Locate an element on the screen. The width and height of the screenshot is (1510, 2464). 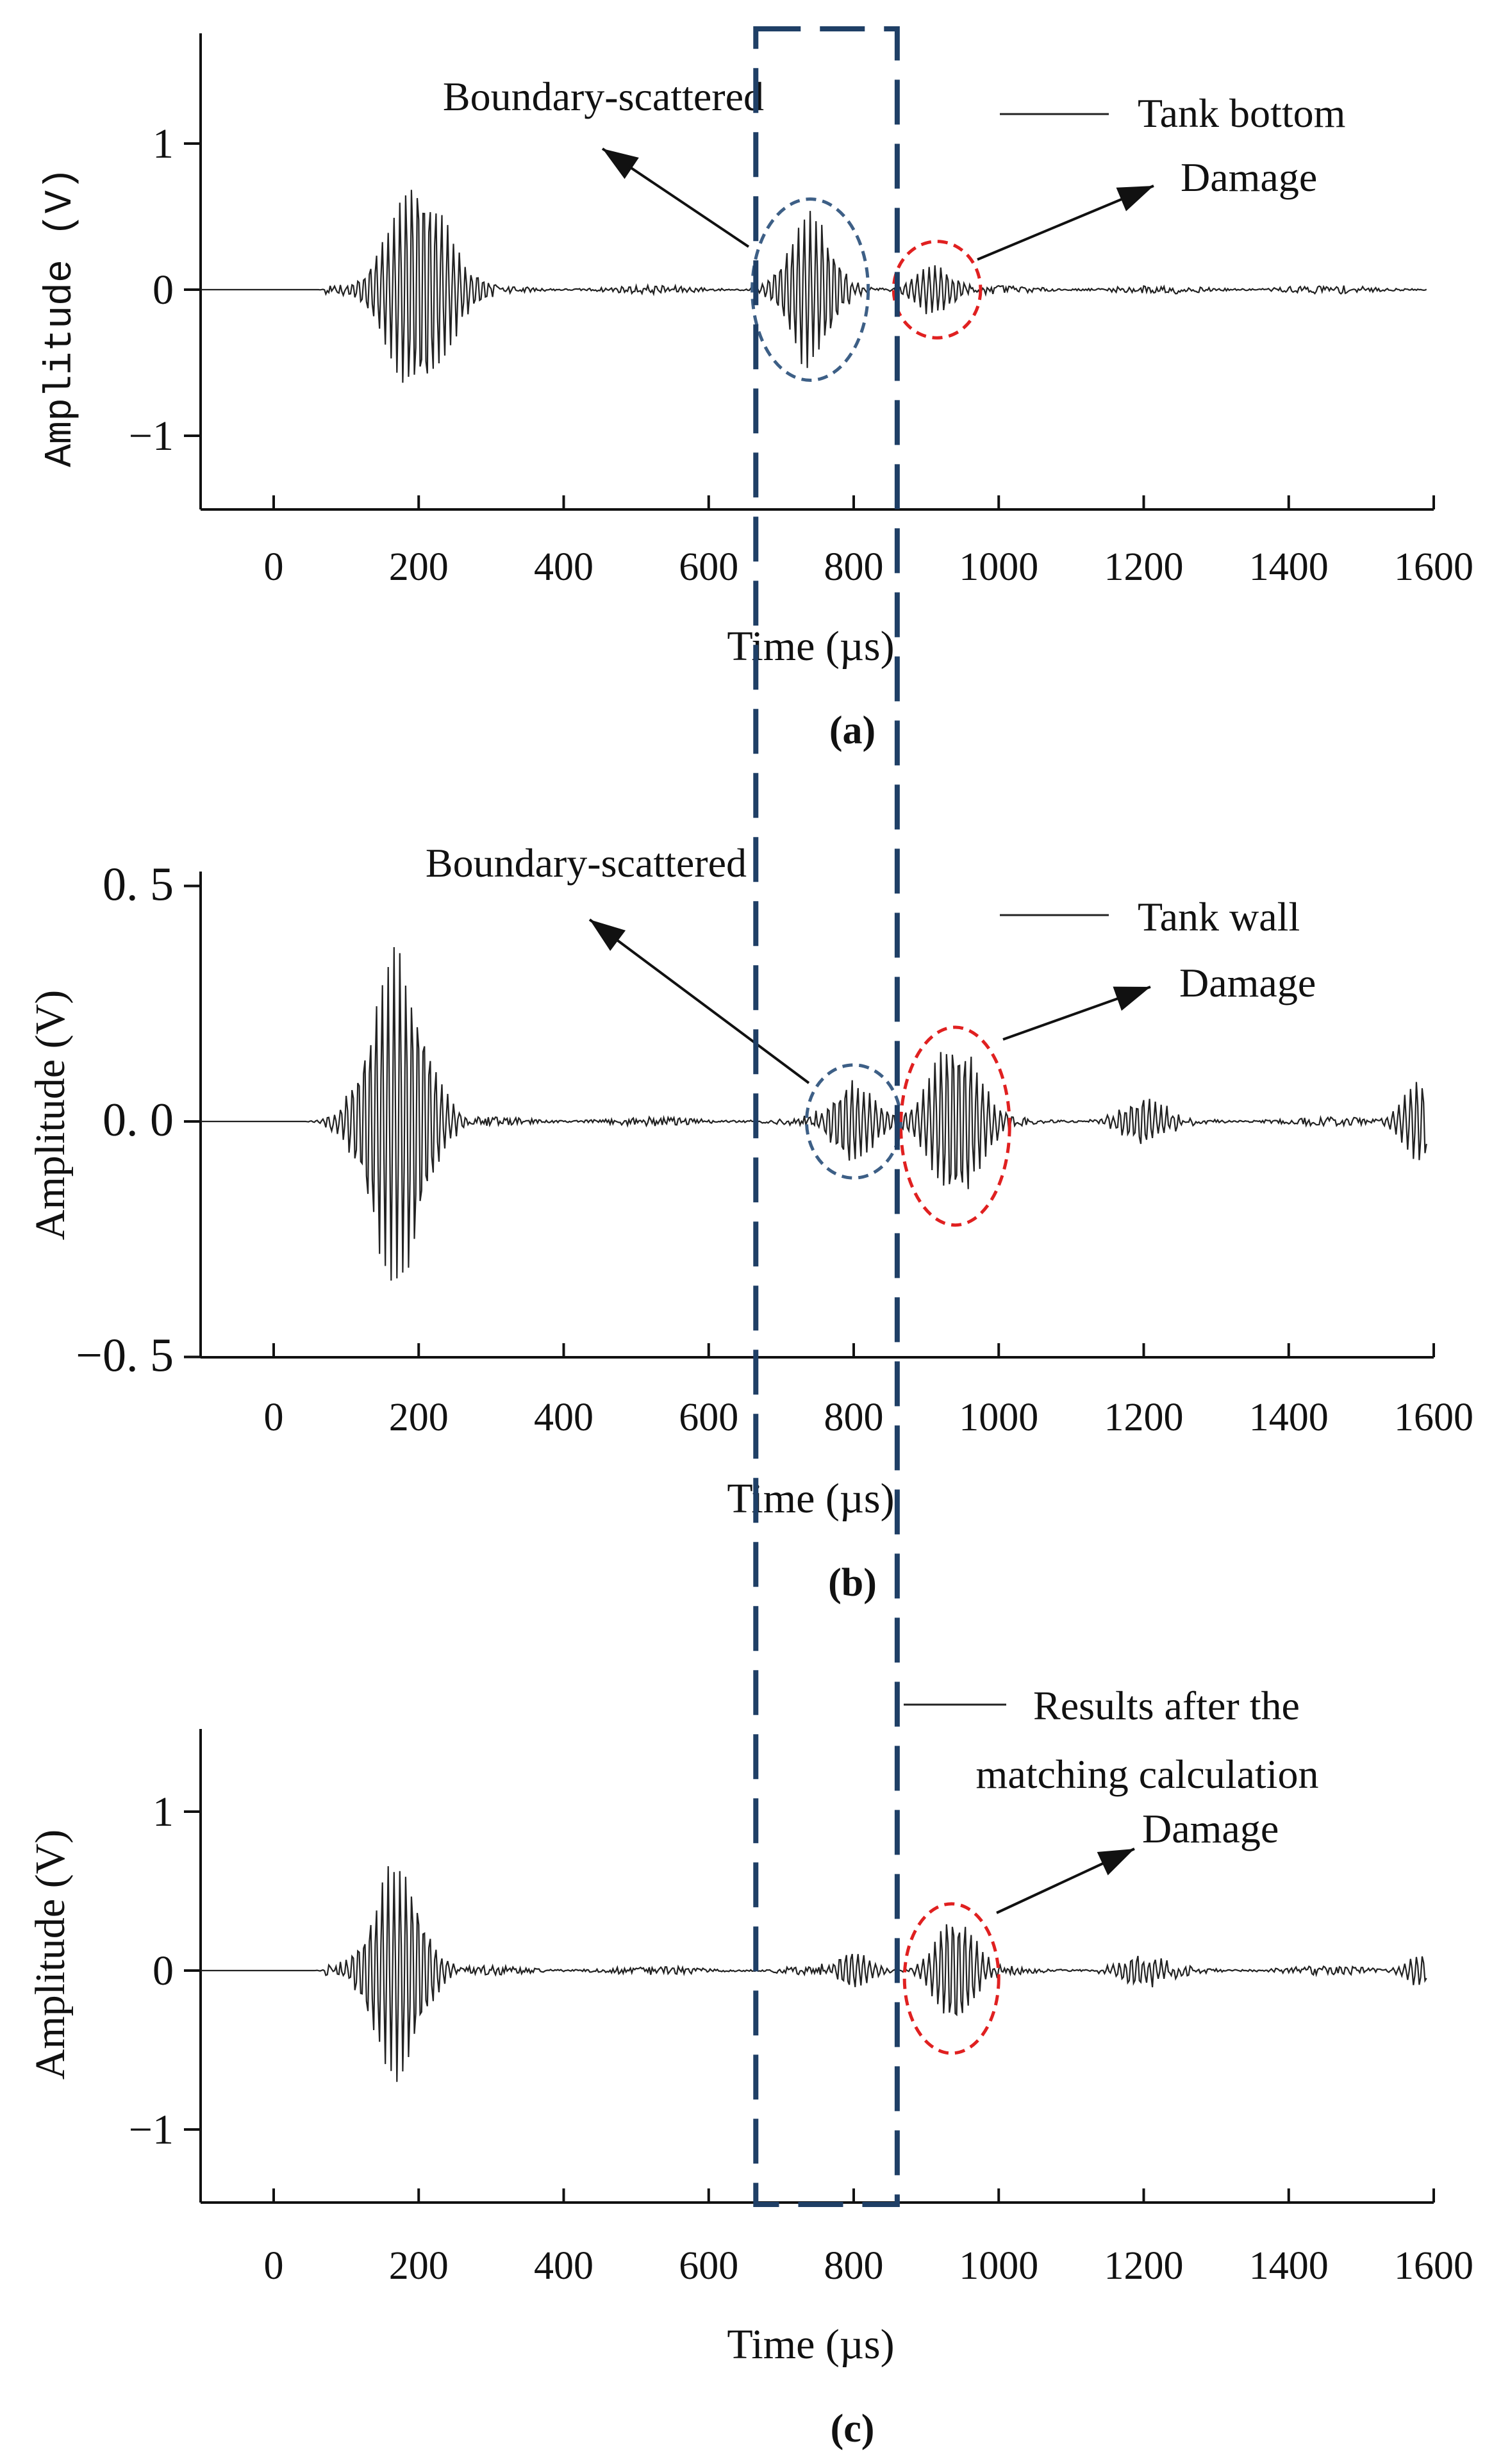
panel-b-boundary-arrow-head is located at coordinates (608, 936).